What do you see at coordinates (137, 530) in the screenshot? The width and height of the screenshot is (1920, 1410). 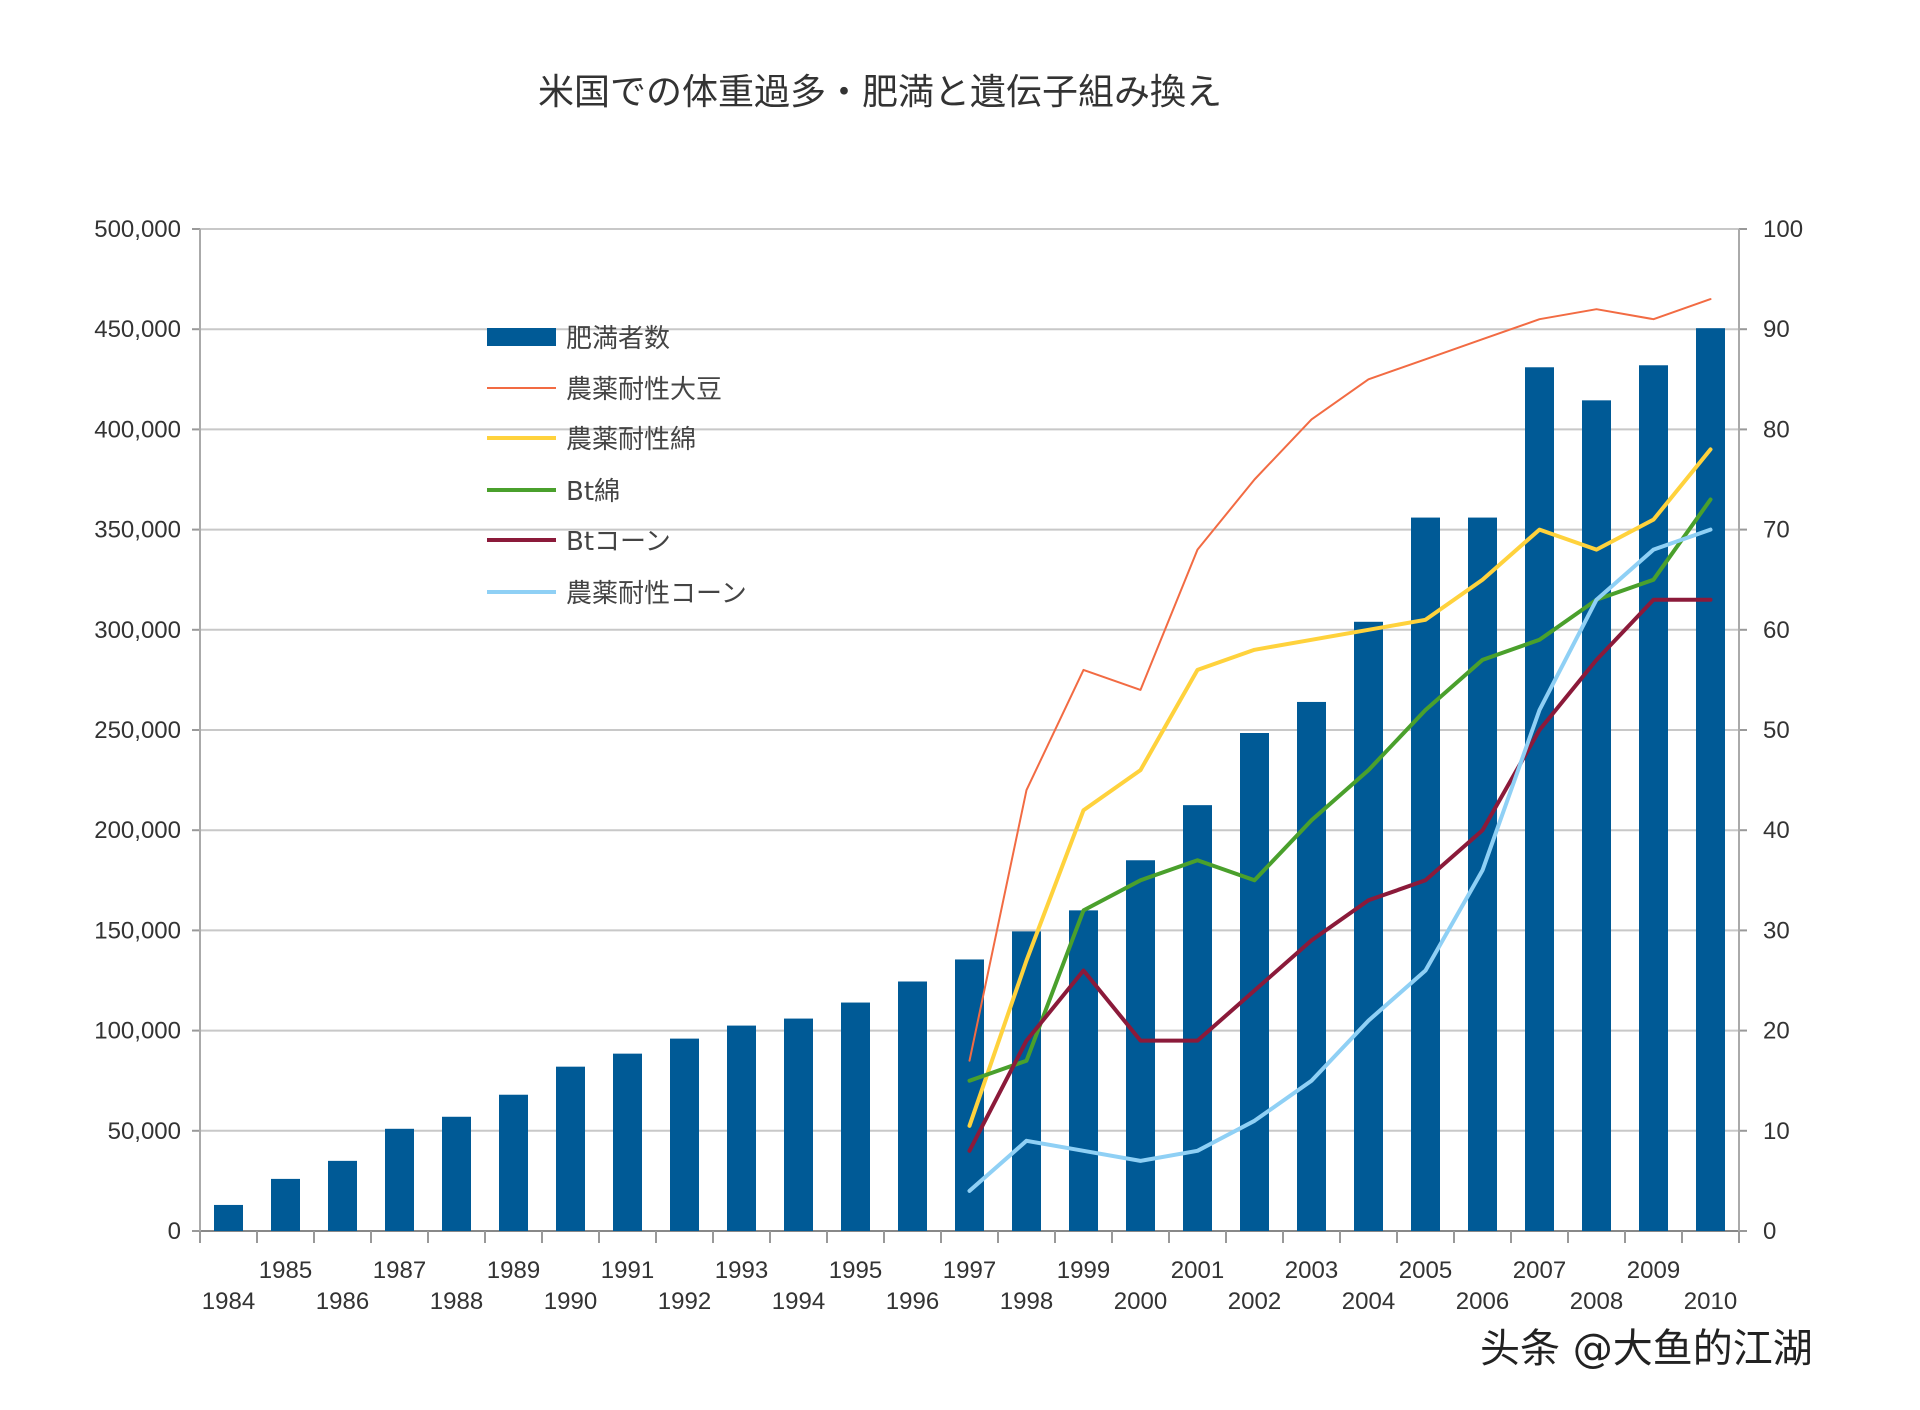 I see `y-tick-label-left: 350,000` at bounding box center [137, 530].